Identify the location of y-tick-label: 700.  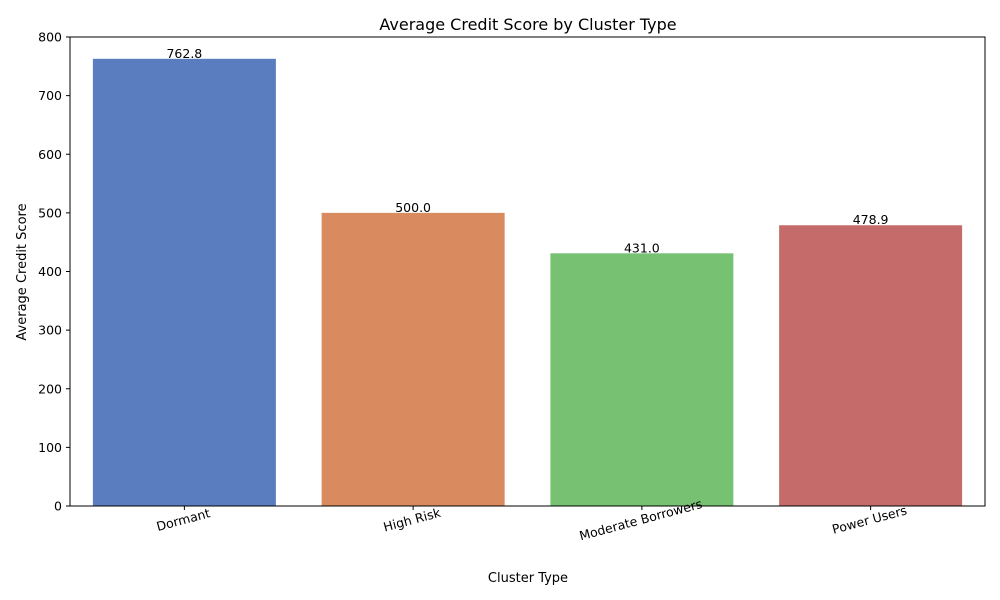
(50, 95).